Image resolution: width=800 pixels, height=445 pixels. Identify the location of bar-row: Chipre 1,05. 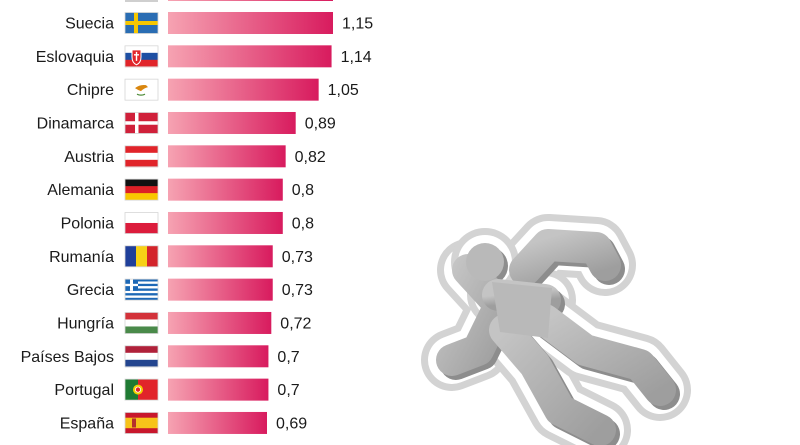
(213, 89).